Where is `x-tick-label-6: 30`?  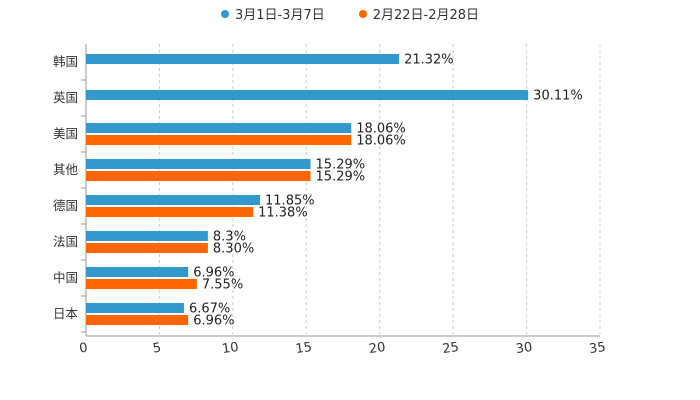
x-tick-label-6: 30 is located at coordinates (524, 348).